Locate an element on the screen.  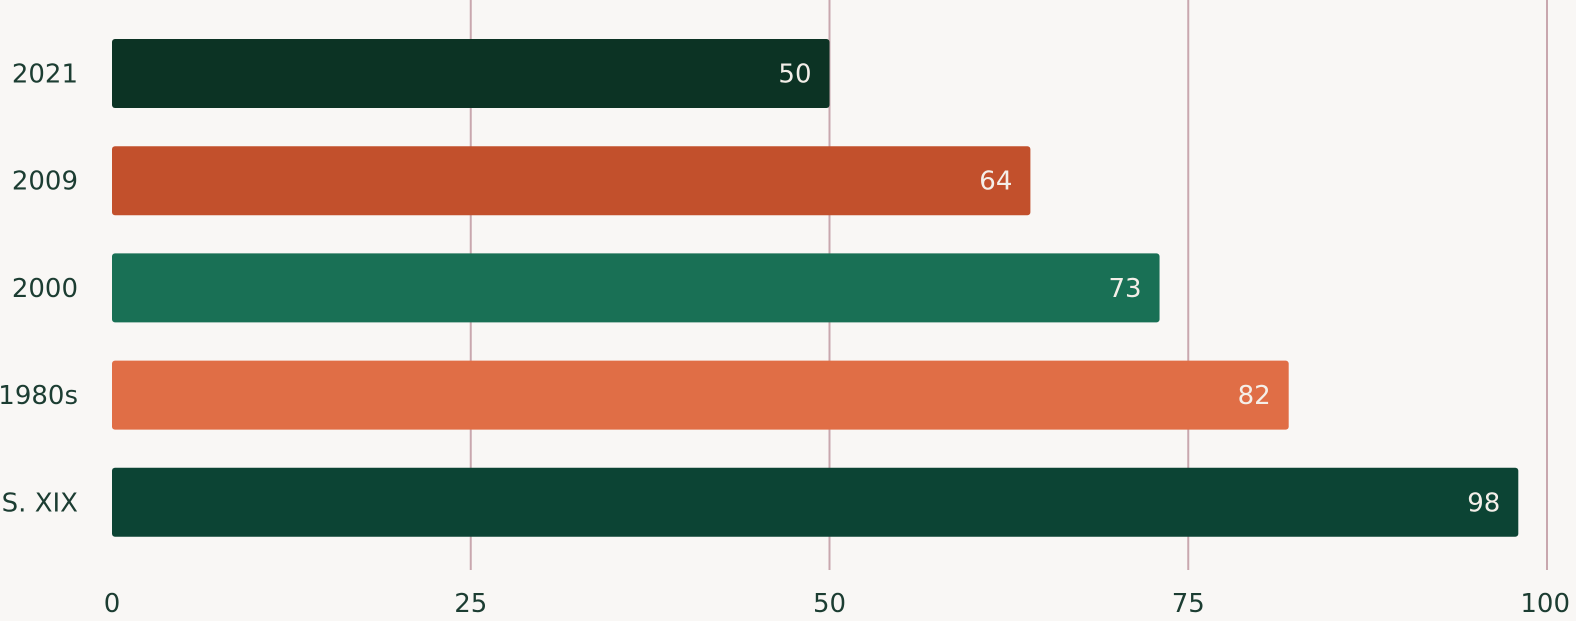
x-tick-label-75: 75 is located at coordinates (1188, 604).